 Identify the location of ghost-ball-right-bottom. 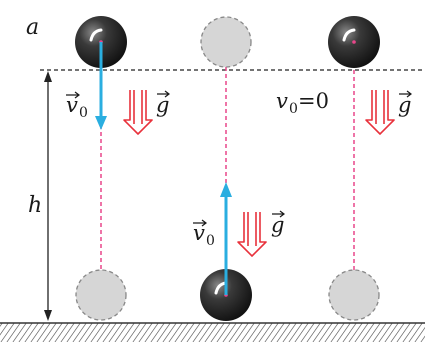
(354, 295).